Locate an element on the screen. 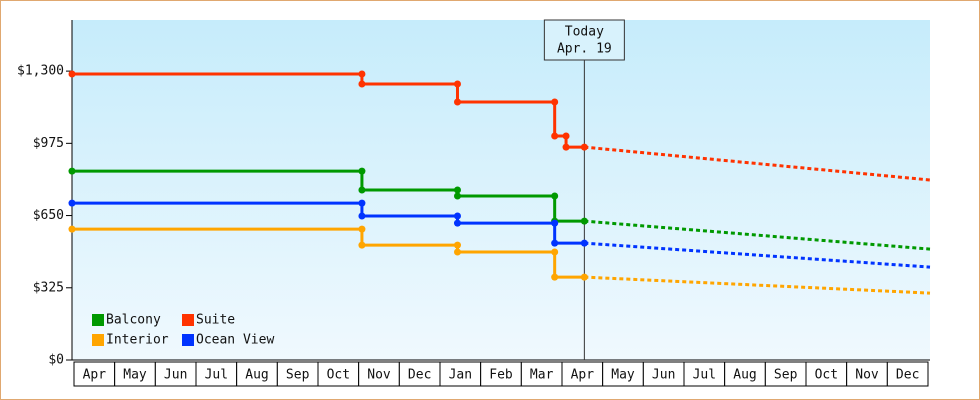 This screenshot has height=400, width=980. legend-label: Balcony is located at coordinates (133, 320).